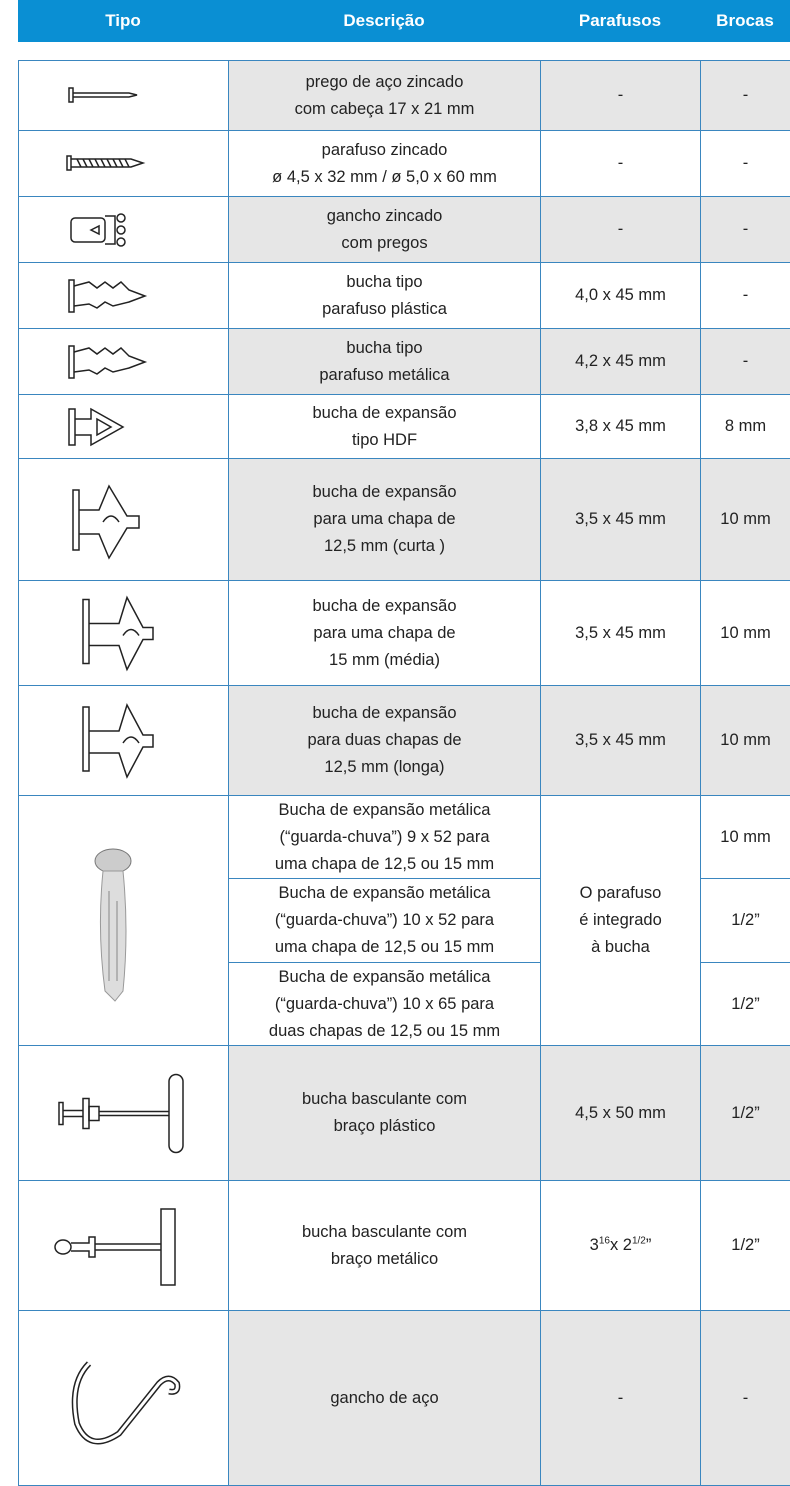 The height and width of the screenshot is (1486, 790). I want to click on text-line: duas chapas de 12,5 ou 15 mm, so click(384, 1031).